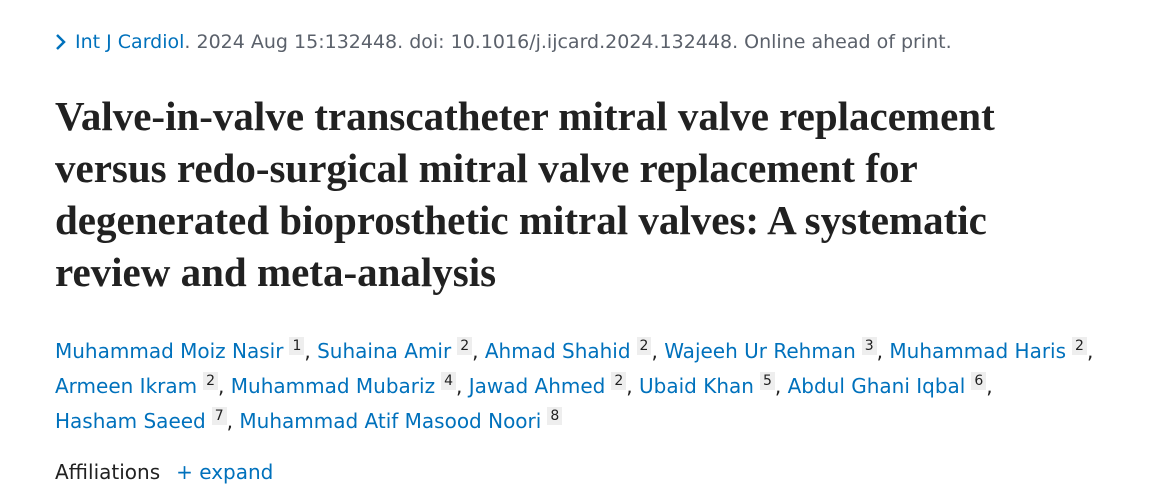  I want to click on author: Wajeeh Ur Rehman 3,, so click(774, 350).